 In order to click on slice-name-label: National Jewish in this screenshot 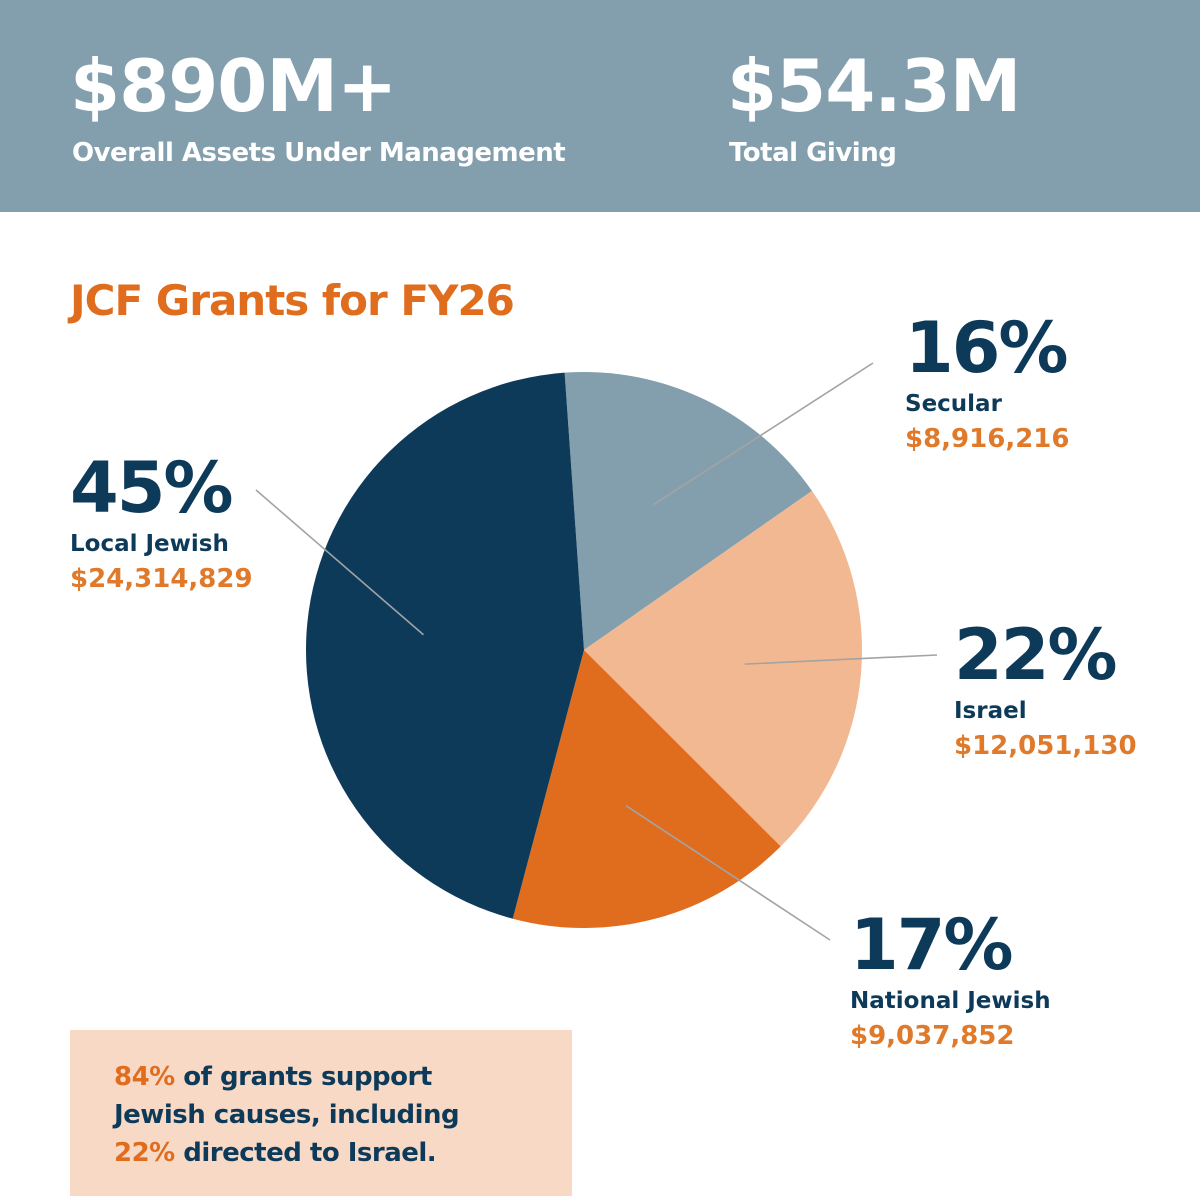, I will do `click(950, 1001)`.